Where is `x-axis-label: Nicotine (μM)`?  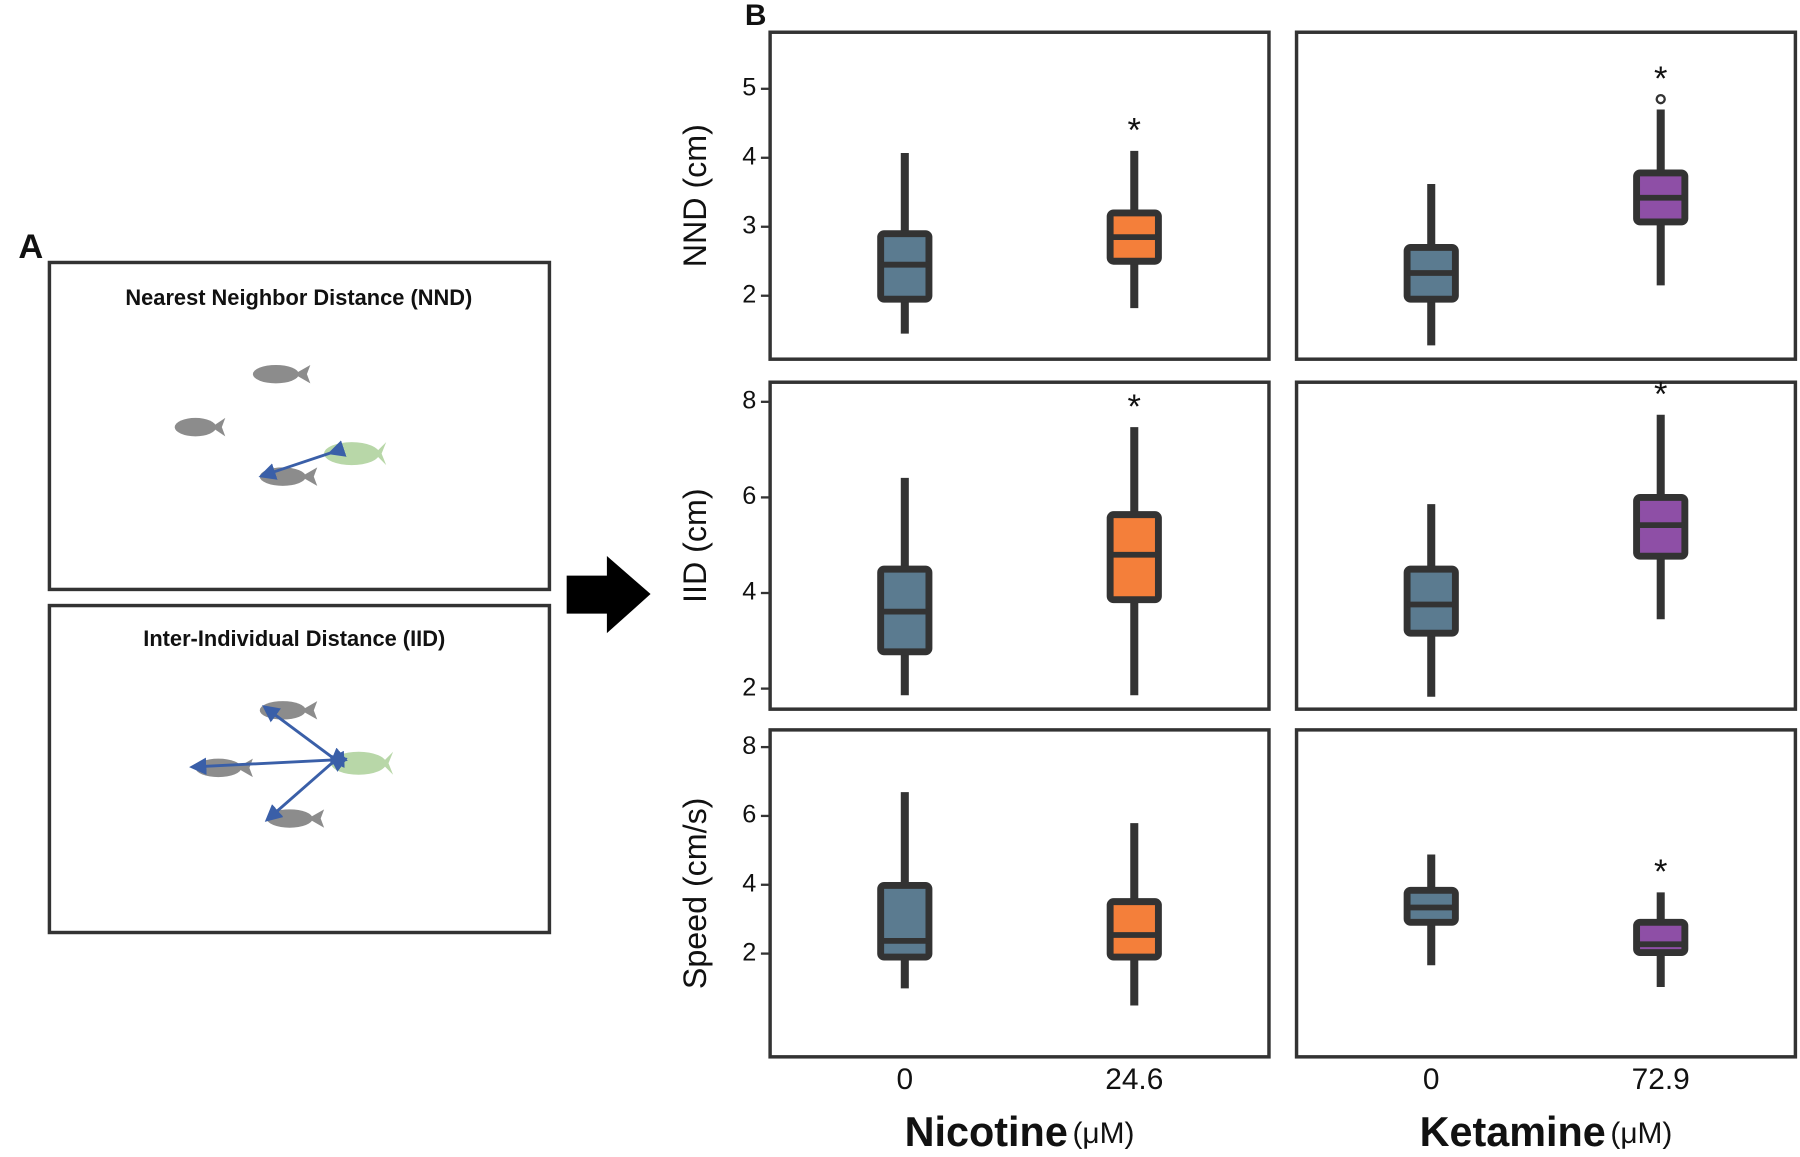
x-axis-label: Nicotine (μM) is located at coordinates (1020, 1132).